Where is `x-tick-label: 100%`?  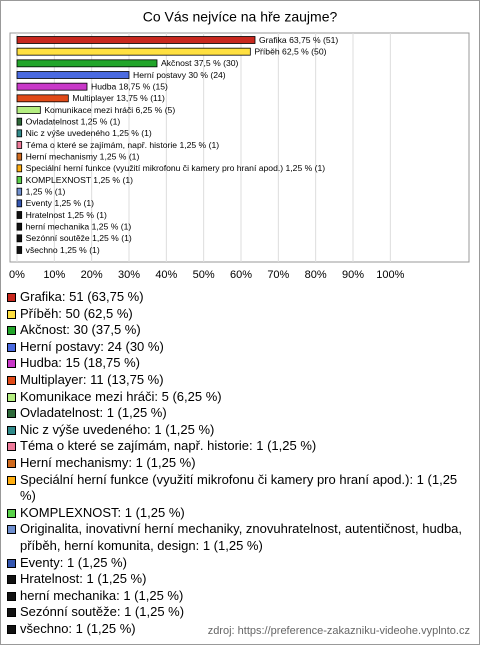 x-tick-label: 100% is located at coordinates (390, 275).